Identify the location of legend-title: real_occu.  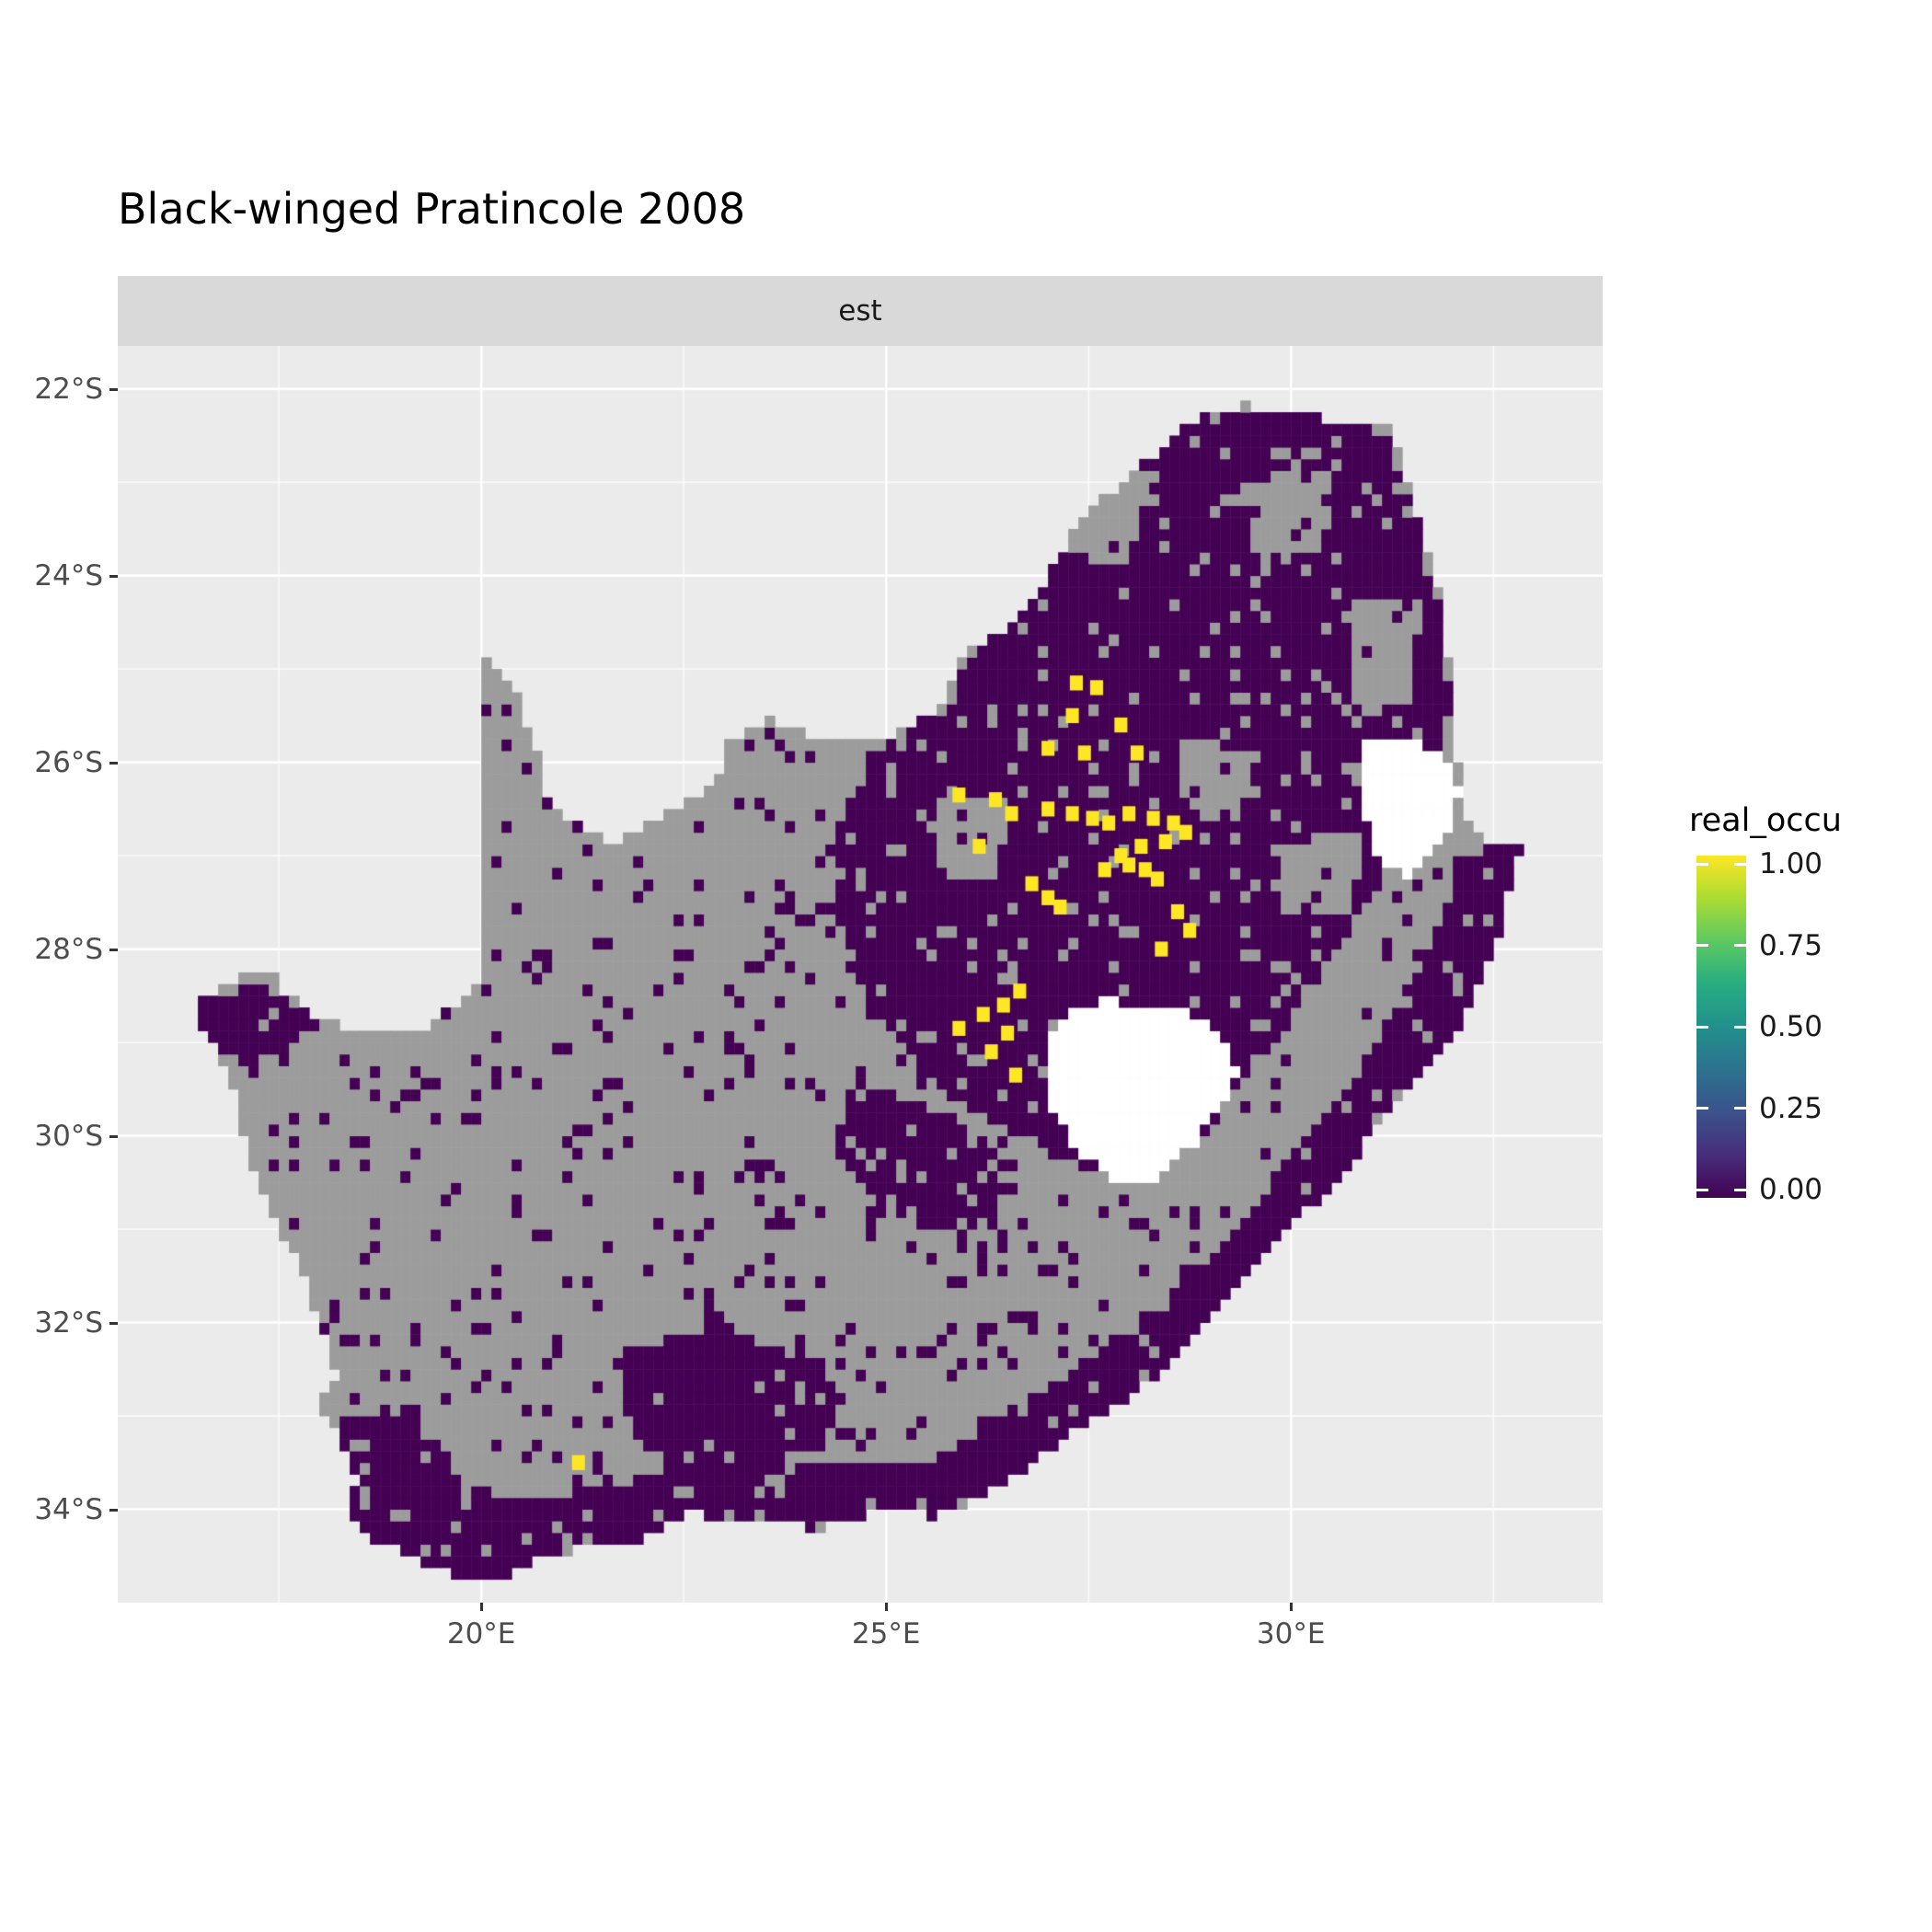
(1765, 820).